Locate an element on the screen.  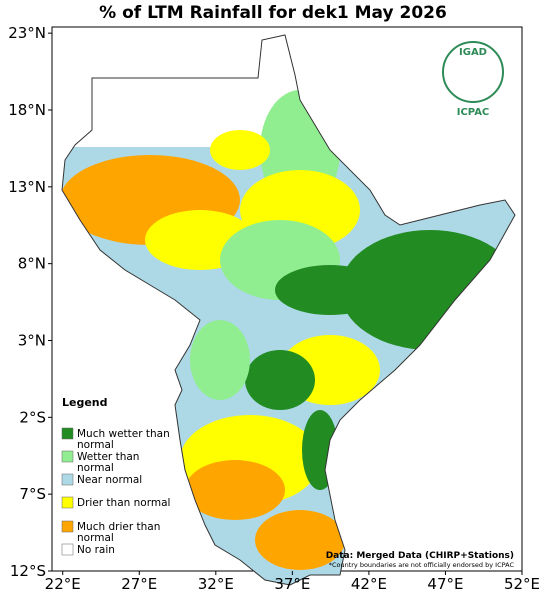
x-tick-label: 47°E is located at coordinates (445, 584).